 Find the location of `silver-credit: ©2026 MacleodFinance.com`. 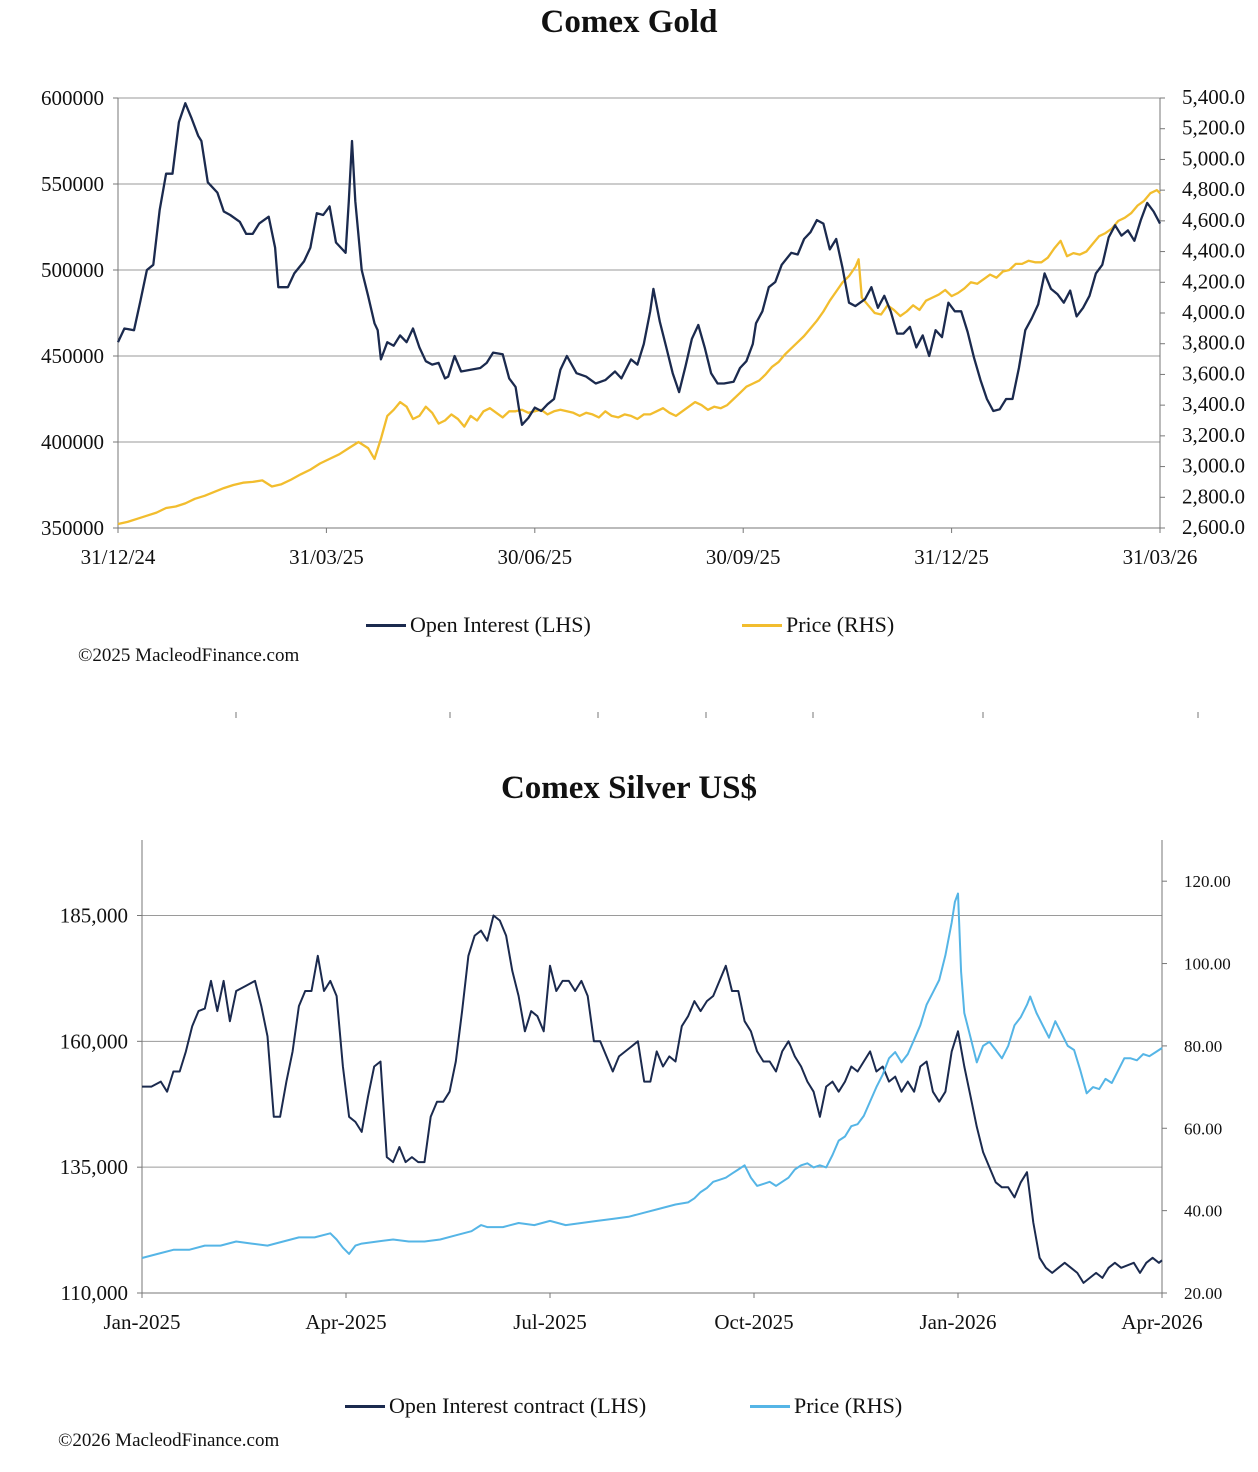

silver-credit: ©2026 MacleodFinance.com is located at coordinates (169, 1440).